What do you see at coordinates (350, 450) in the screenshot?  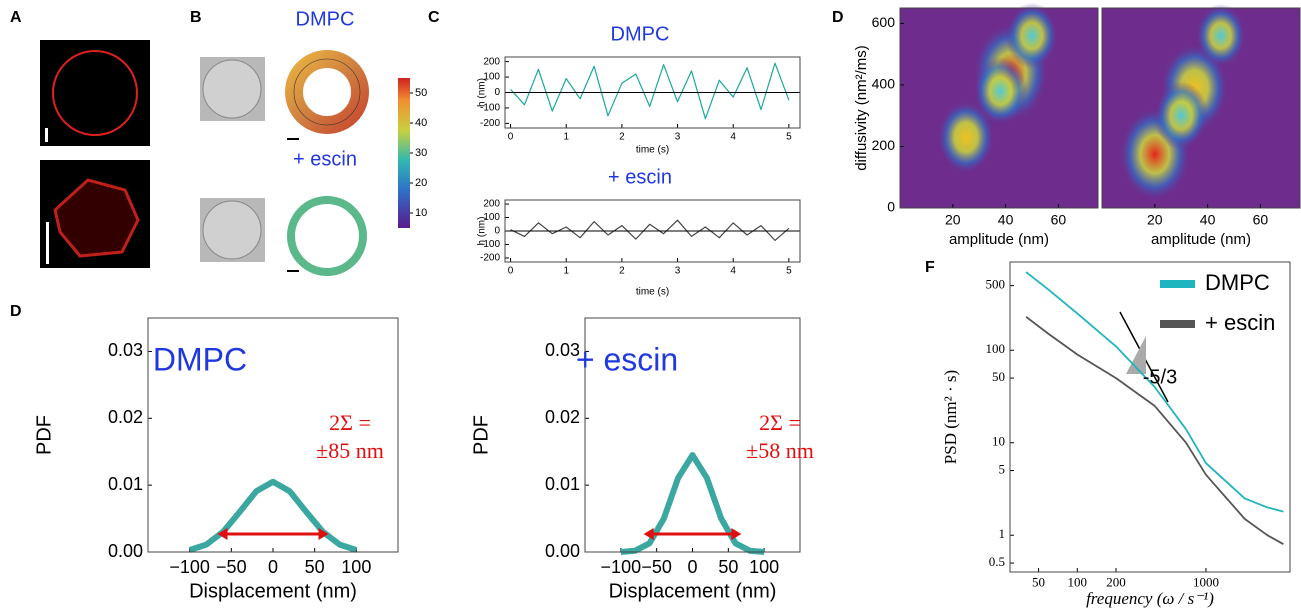 I see `annotation: ±85 nm` at bounding box center [350, 450].